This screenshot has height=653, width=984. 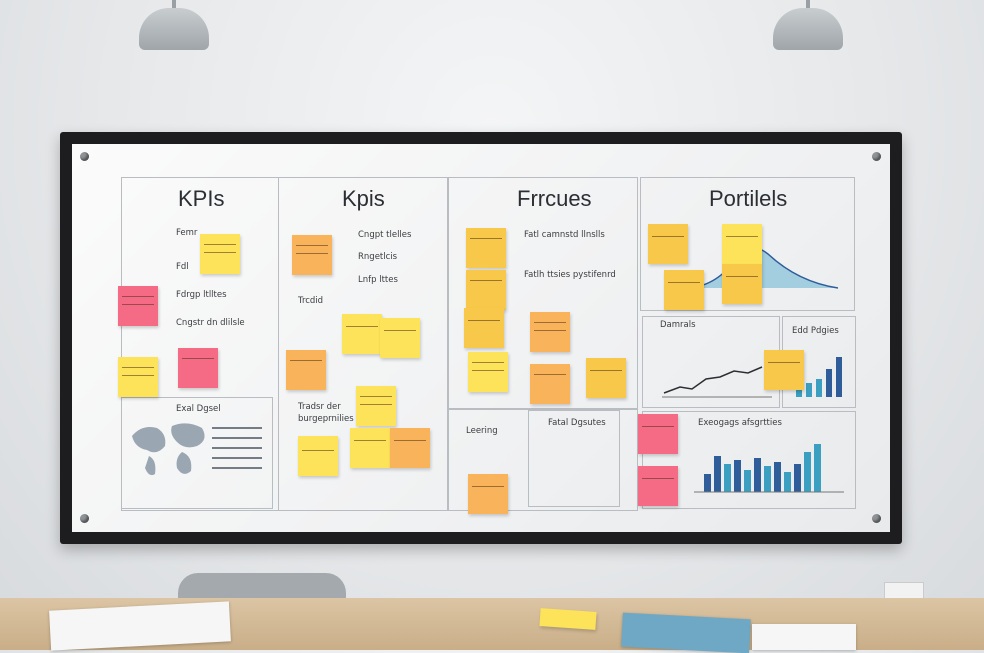 I want to click on section-title: Portilels, so click(x=748, y=198).